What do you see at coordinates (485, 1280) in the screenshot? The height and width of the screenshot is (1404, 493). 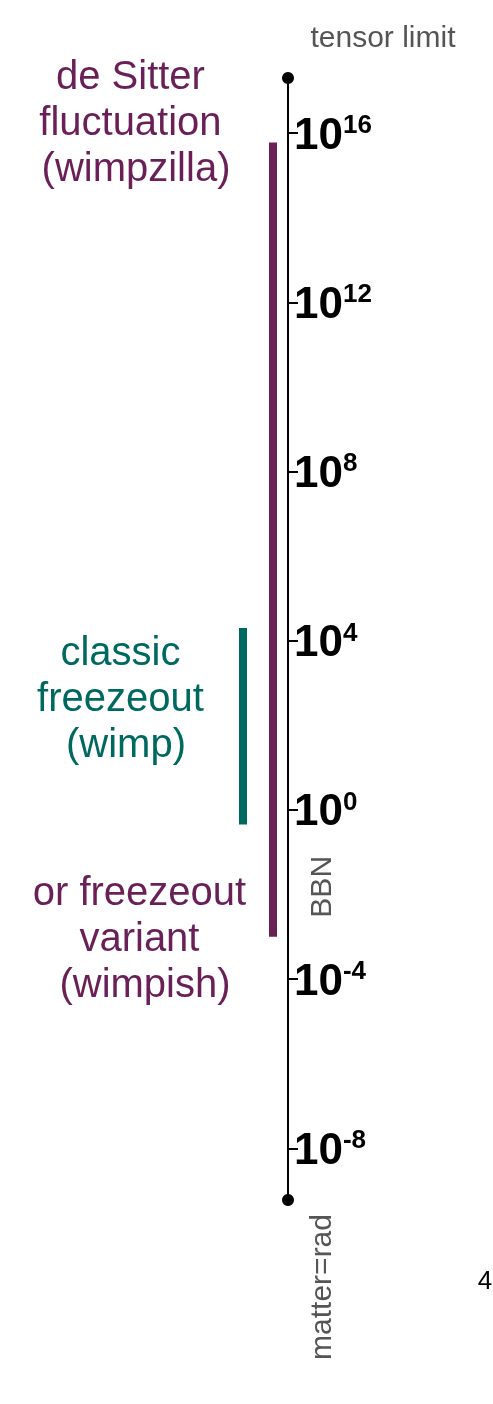 I see `text: 4` at bounding box center [485, 1280].